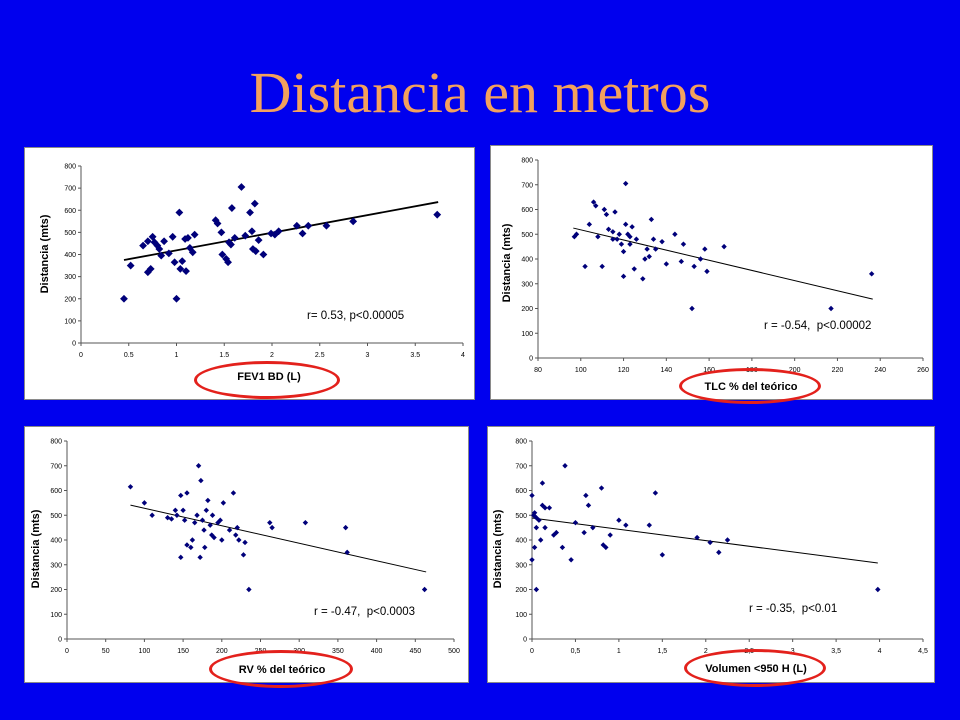 This screenshot has width=960, height=720. I want to click on x-tick-label: 250, so click(261, 651).